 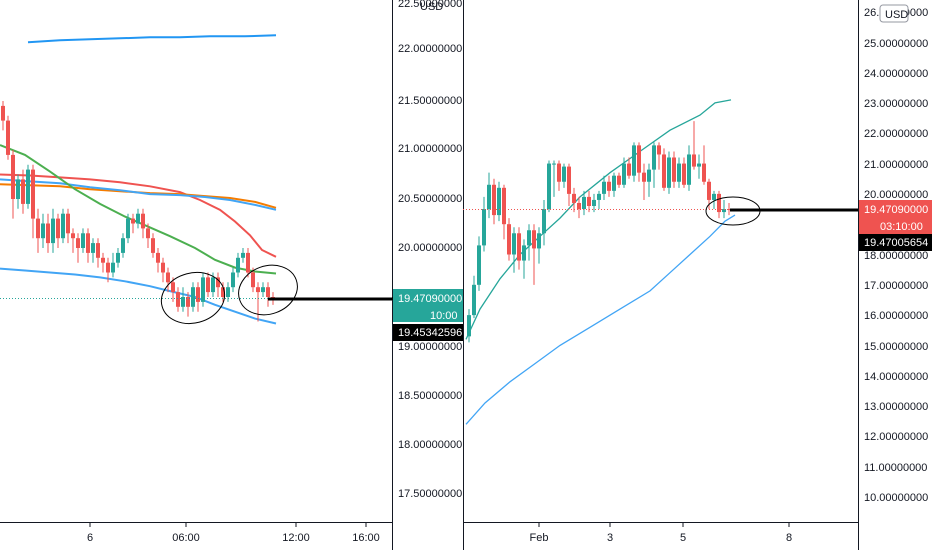 What do you see at coordinates (896, 165) in the screenshot?
I see `right-y-tick-label: 21.00000000` at bounding box center [896, 165].